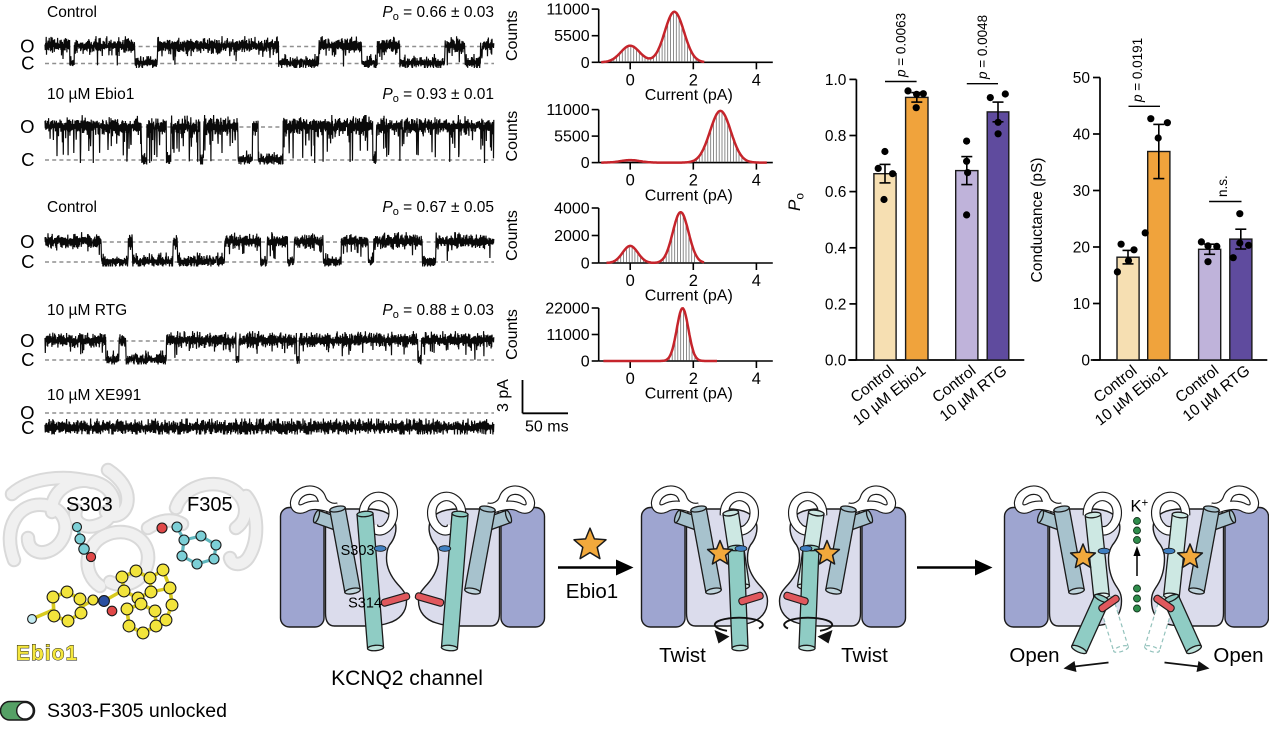 This screenshot has height=729, width=1269. What do you see at coordinates (438, 13) in the screenshot?
I see `svg-text: Po = 0.66 ± 0.03` at bounding box center [438, 13].